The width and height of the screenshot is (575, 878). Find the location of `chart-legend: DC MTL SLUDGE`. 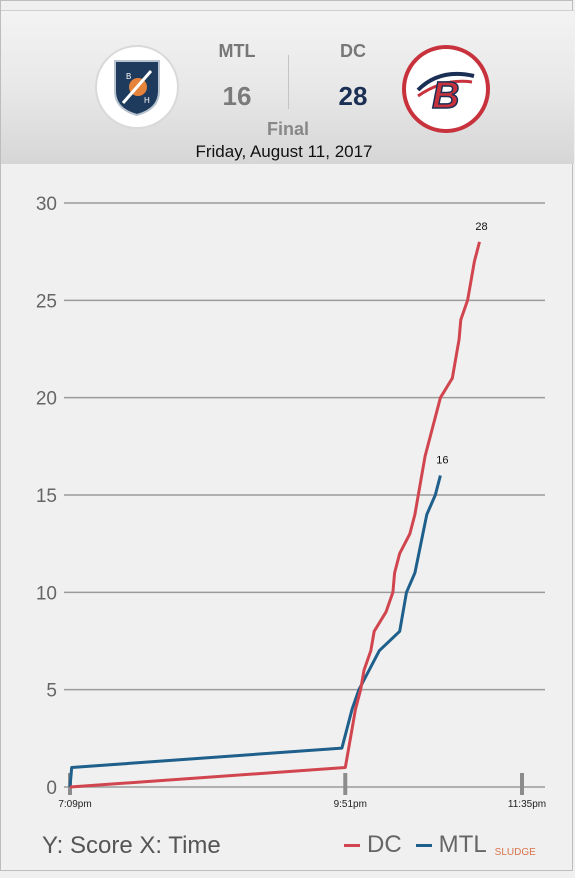

chart-legend: DC MTL SLUDGE is located at coordinates (440, 845).